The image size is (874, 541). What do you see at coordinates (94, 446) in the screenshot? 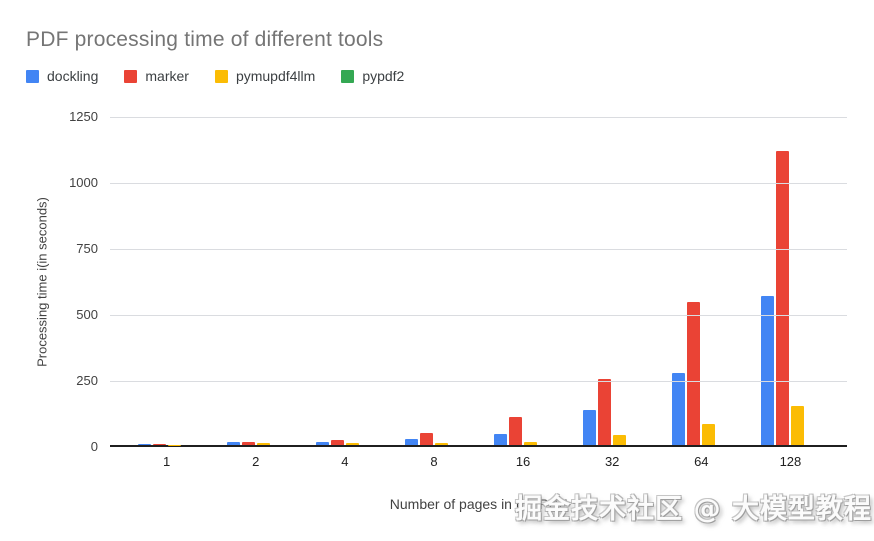
I see `y-tick-label-0: 0` at bounding box center [94, 446].